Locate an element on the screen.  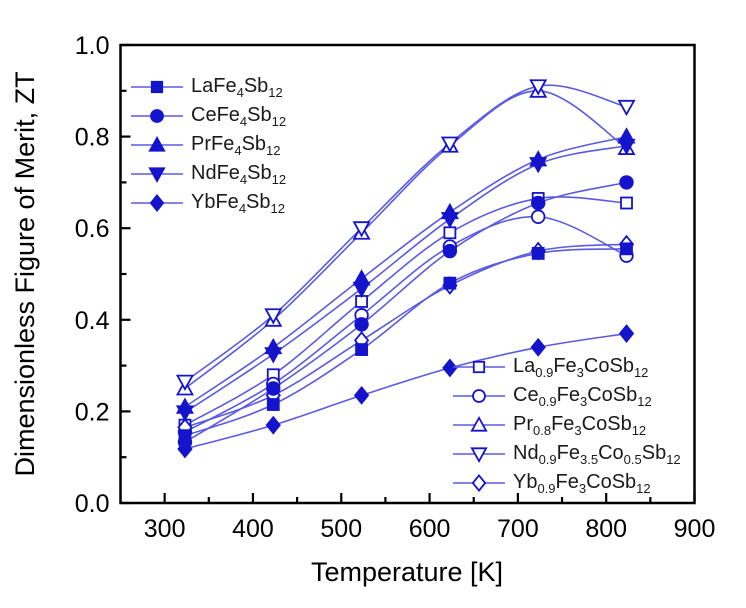
y-axis-title: Dimensionless Figure of Merit, ZT is located at coordinates (25, 273).